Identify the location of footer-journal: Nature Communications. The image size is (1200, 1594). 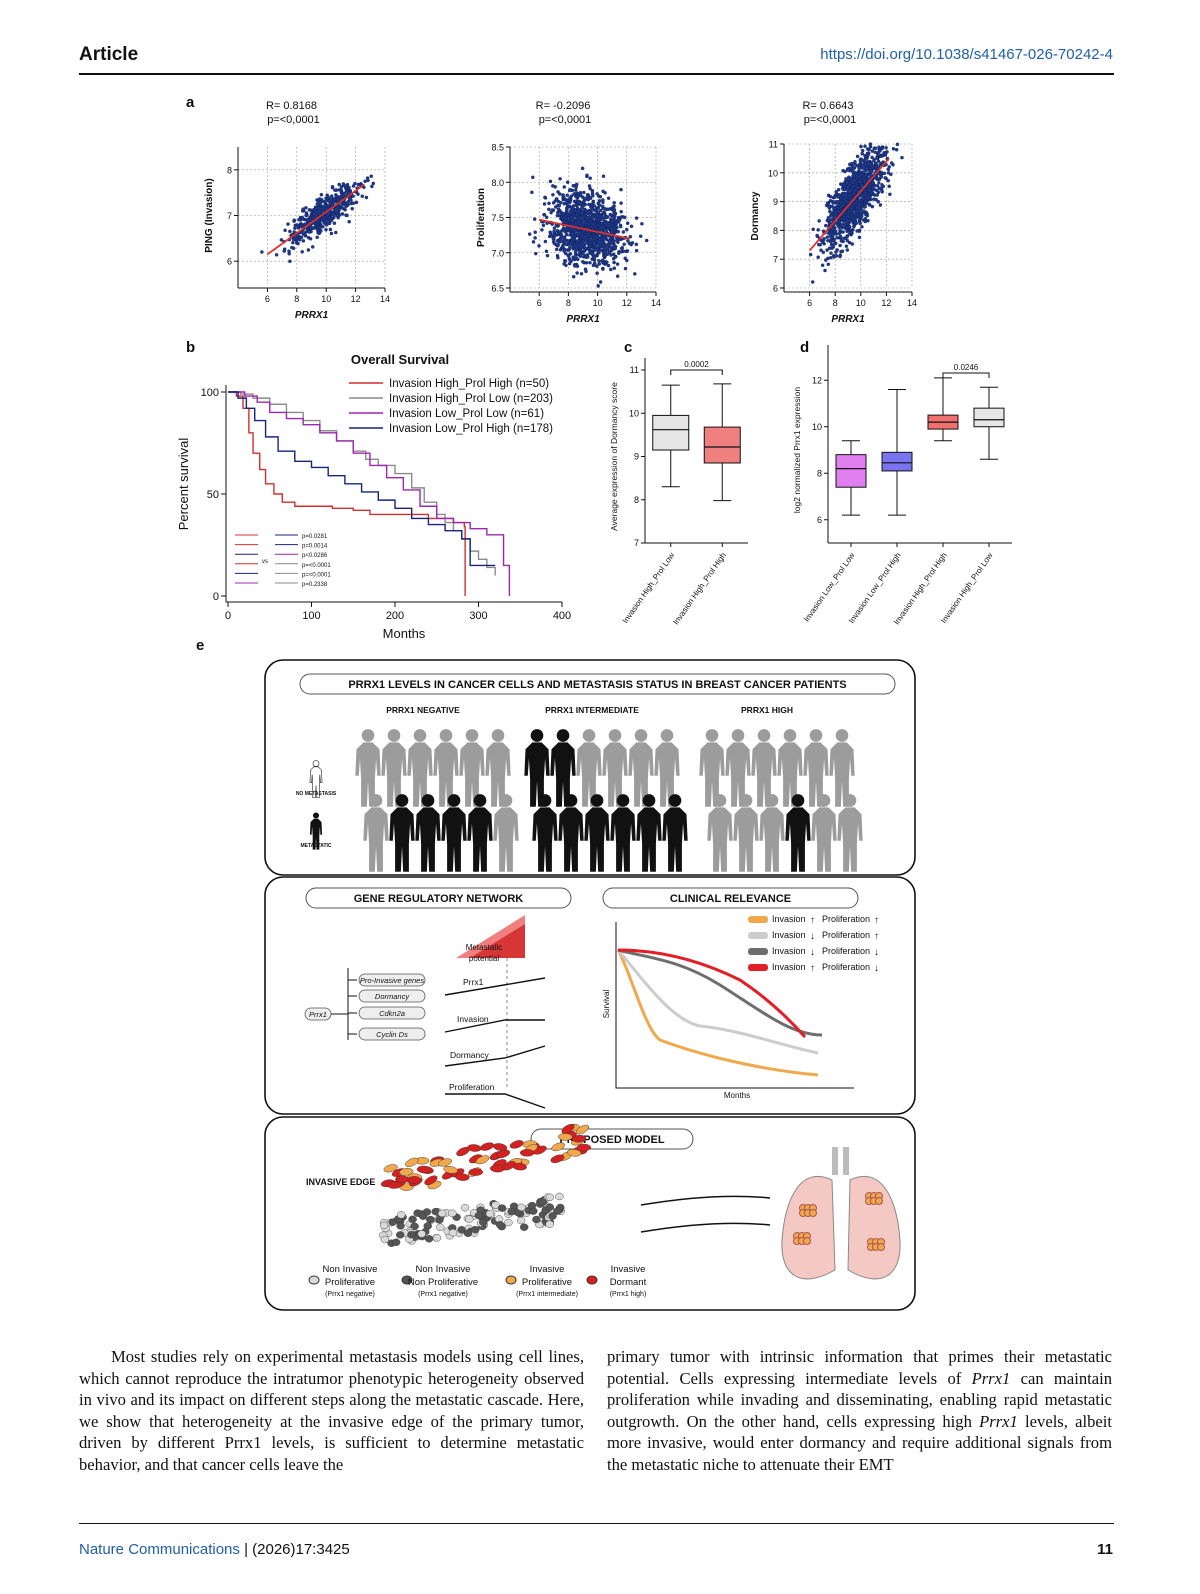
(159, 1549).